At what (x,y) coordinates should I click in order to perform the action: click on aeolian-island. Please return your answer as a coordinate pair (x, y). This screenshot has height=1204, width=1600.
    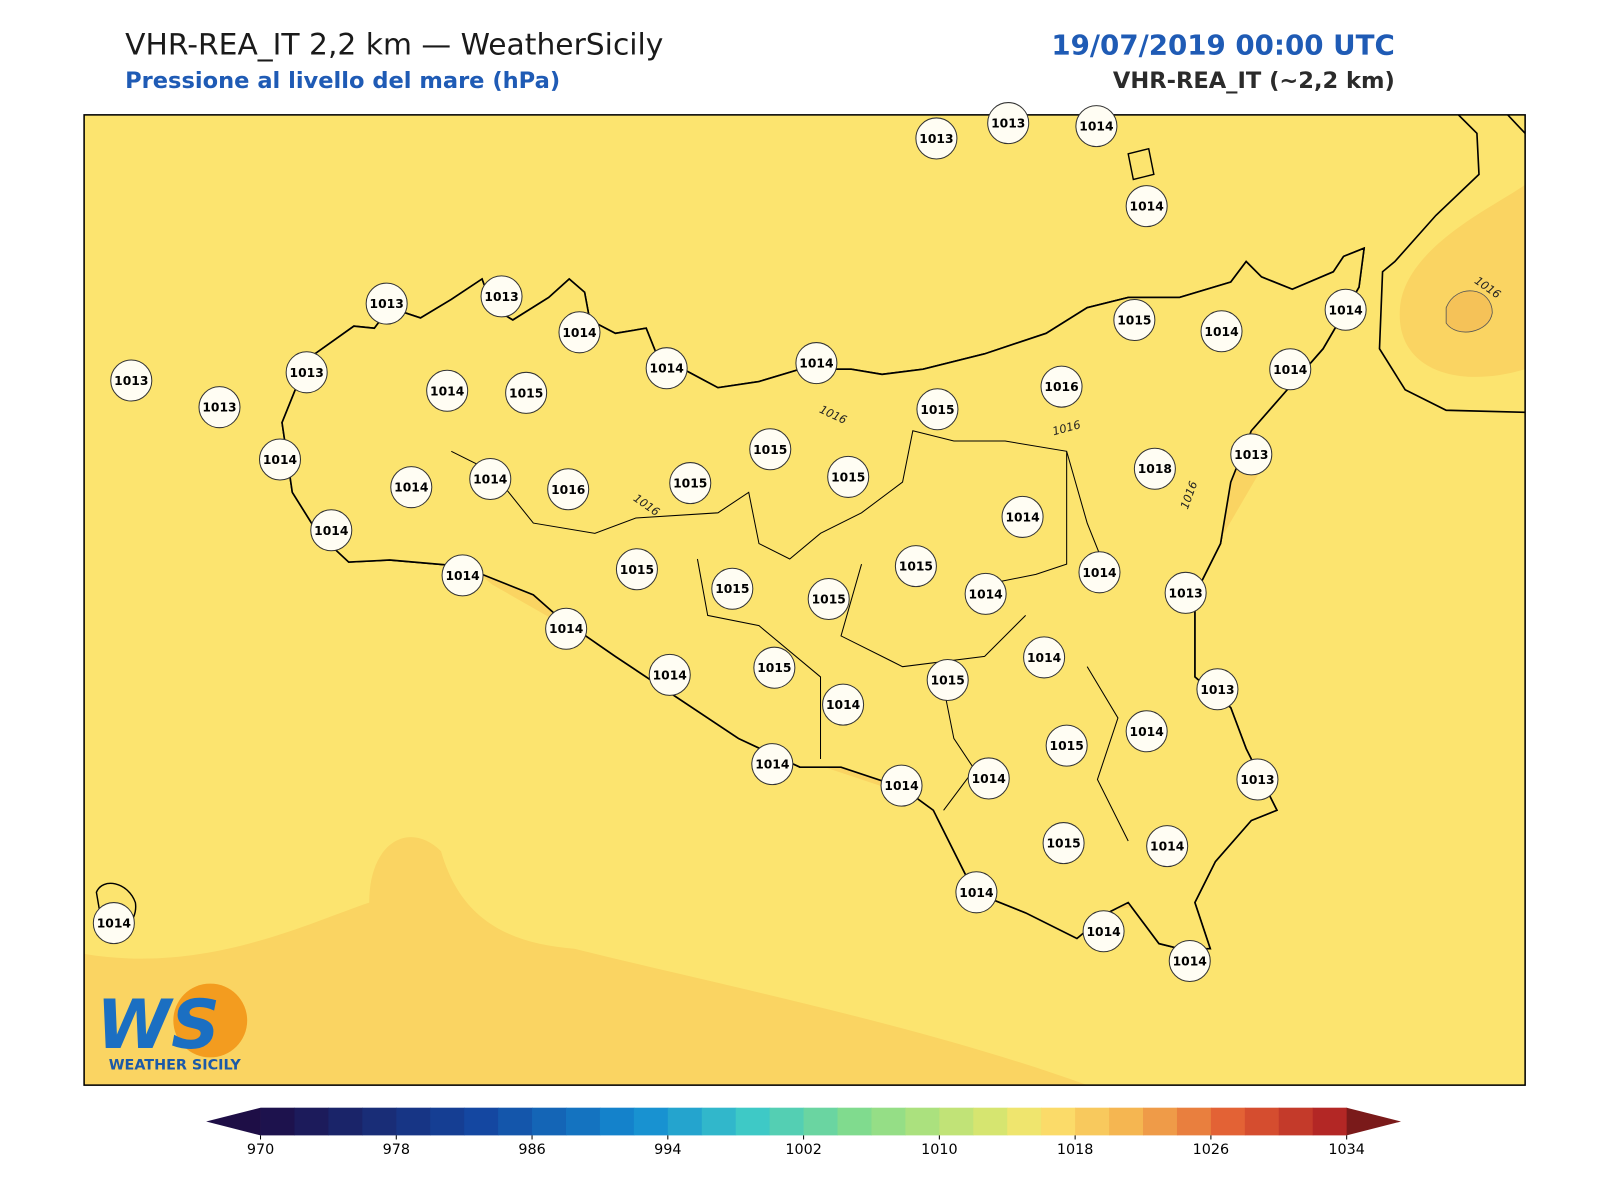
    Looking at the image, I should click on (1141, 164).